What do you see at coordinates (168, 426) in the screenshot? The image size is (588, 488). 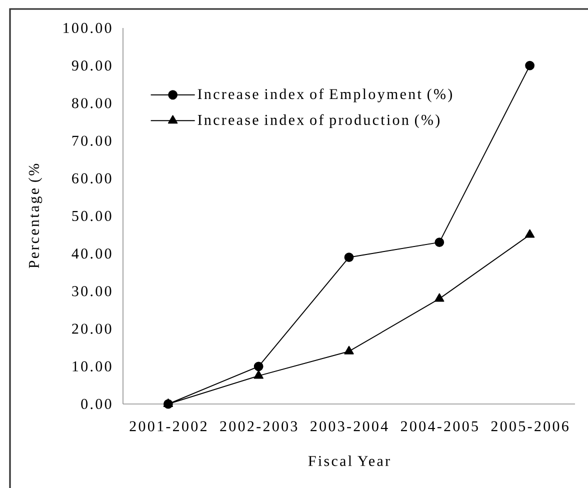 I see `x-tick-label: 2001-2002` at bounding box center [168, 426].